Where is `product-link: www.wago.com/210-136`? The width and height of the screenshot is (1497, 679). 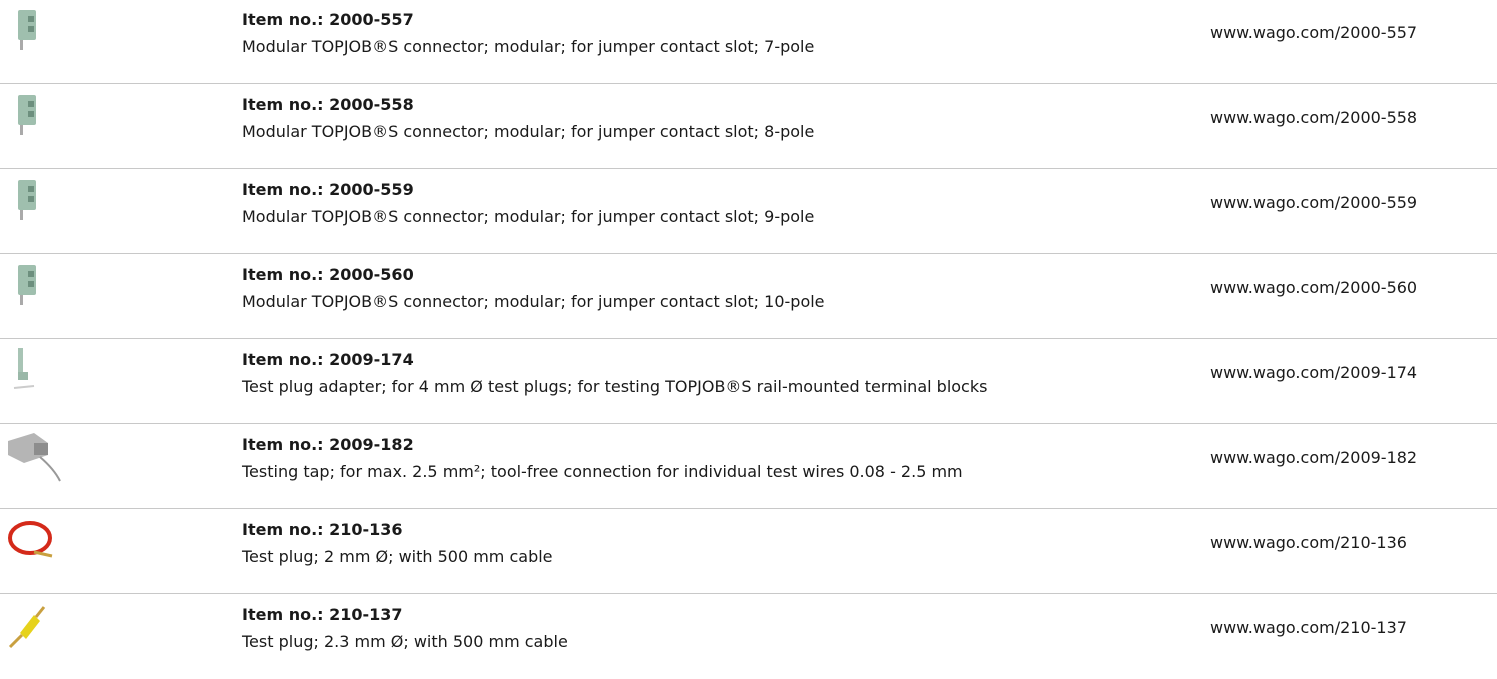 product-link: www.wago.com/210-136 is located at coordinates (1308, 542).